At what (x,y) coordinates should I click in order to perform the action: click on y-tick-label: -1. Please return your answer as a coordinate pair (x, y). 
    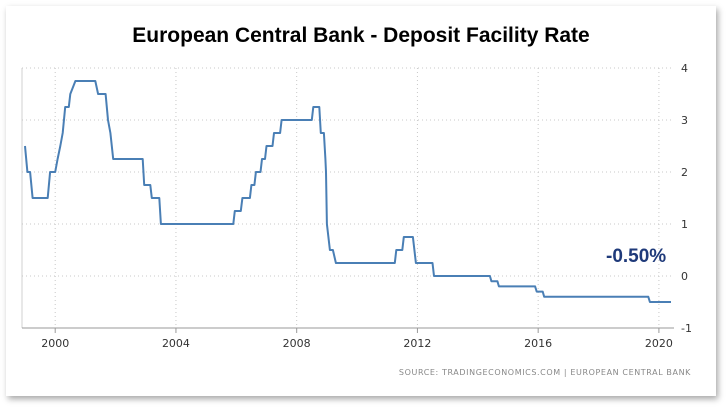
    Looking at the image, I should click on (686, 328).